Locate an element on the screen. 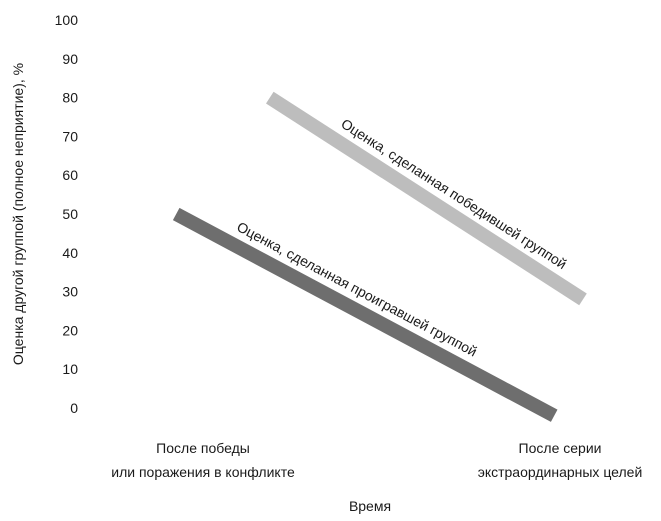  y-axis-ticks: 0 10 20 30 40 50 60 70 80 90 100 is located at coordinates (67, 214).